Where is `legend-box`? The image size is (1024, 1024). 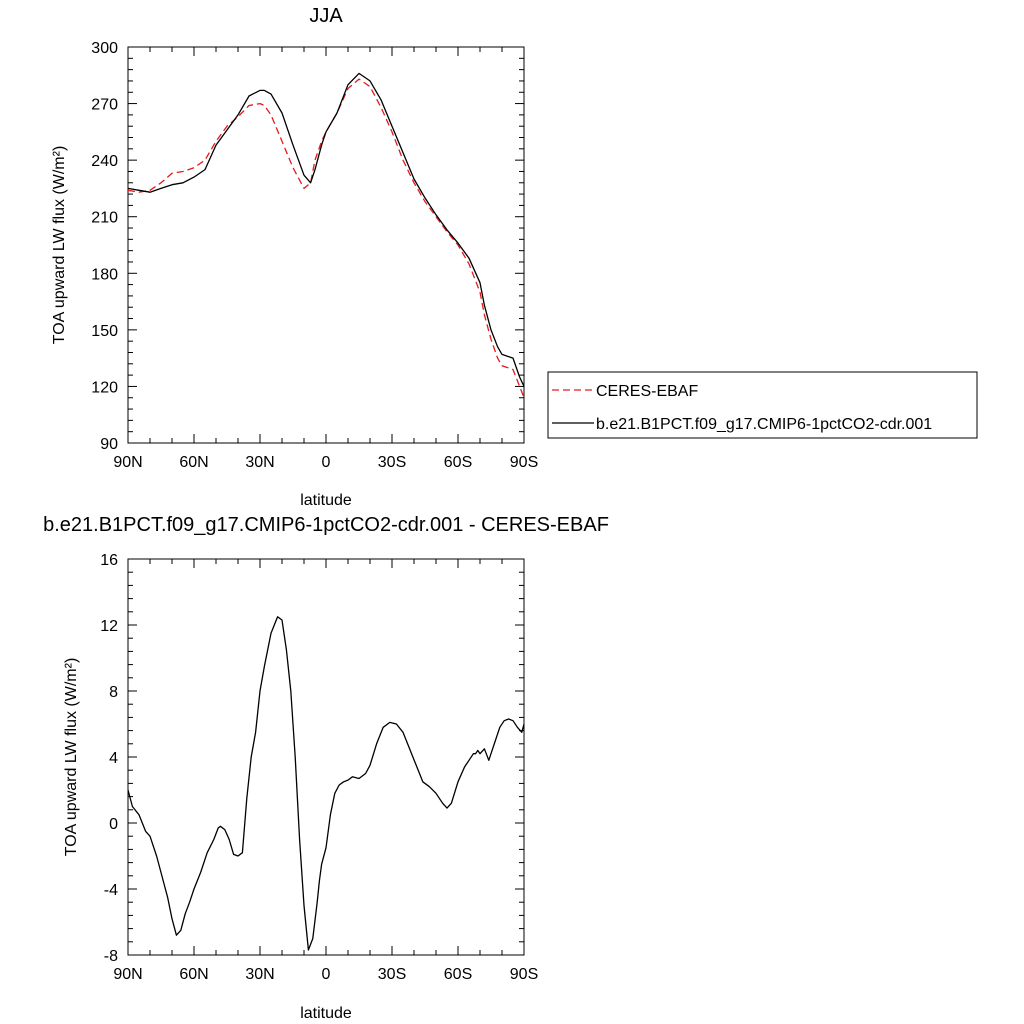 legend-box is located at coordinates (762, 405).